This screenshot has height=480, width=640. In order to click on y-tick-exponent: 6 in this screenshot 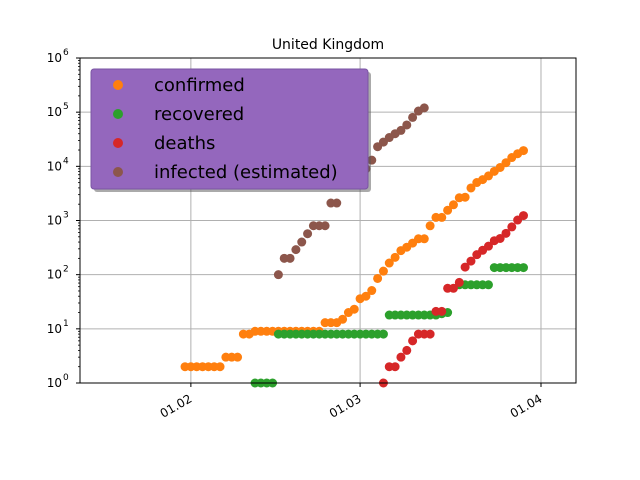, I will do `click(66, 53)`.